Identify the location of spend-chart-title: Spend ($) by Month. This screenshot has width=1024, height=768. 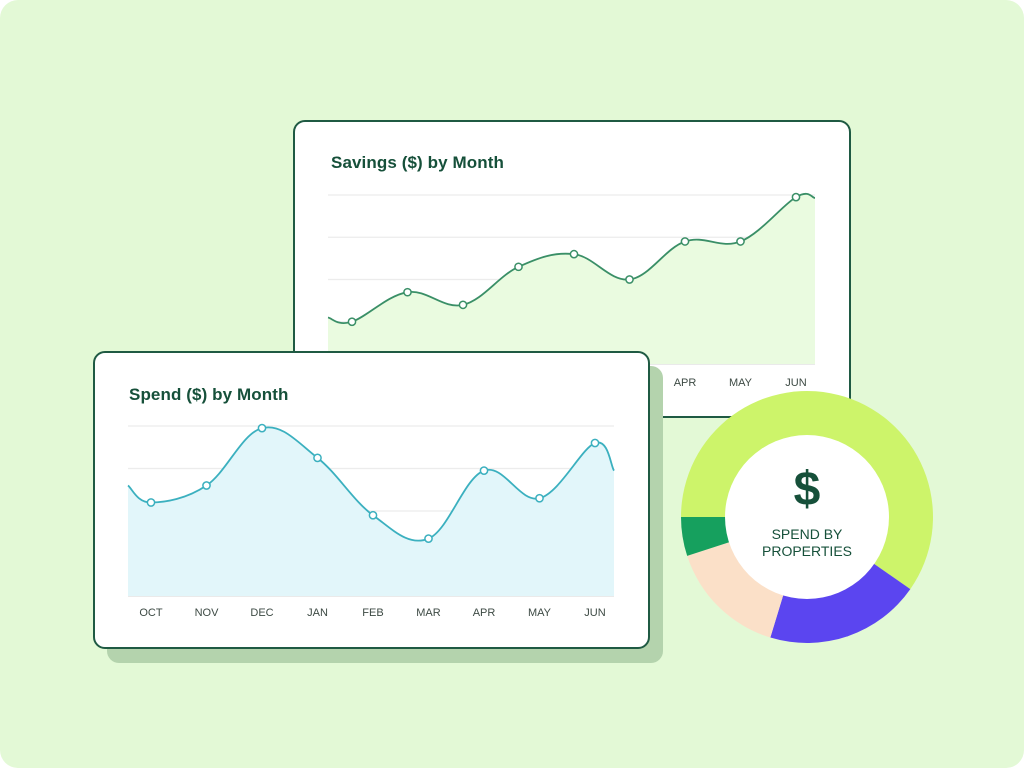
(209, 394).